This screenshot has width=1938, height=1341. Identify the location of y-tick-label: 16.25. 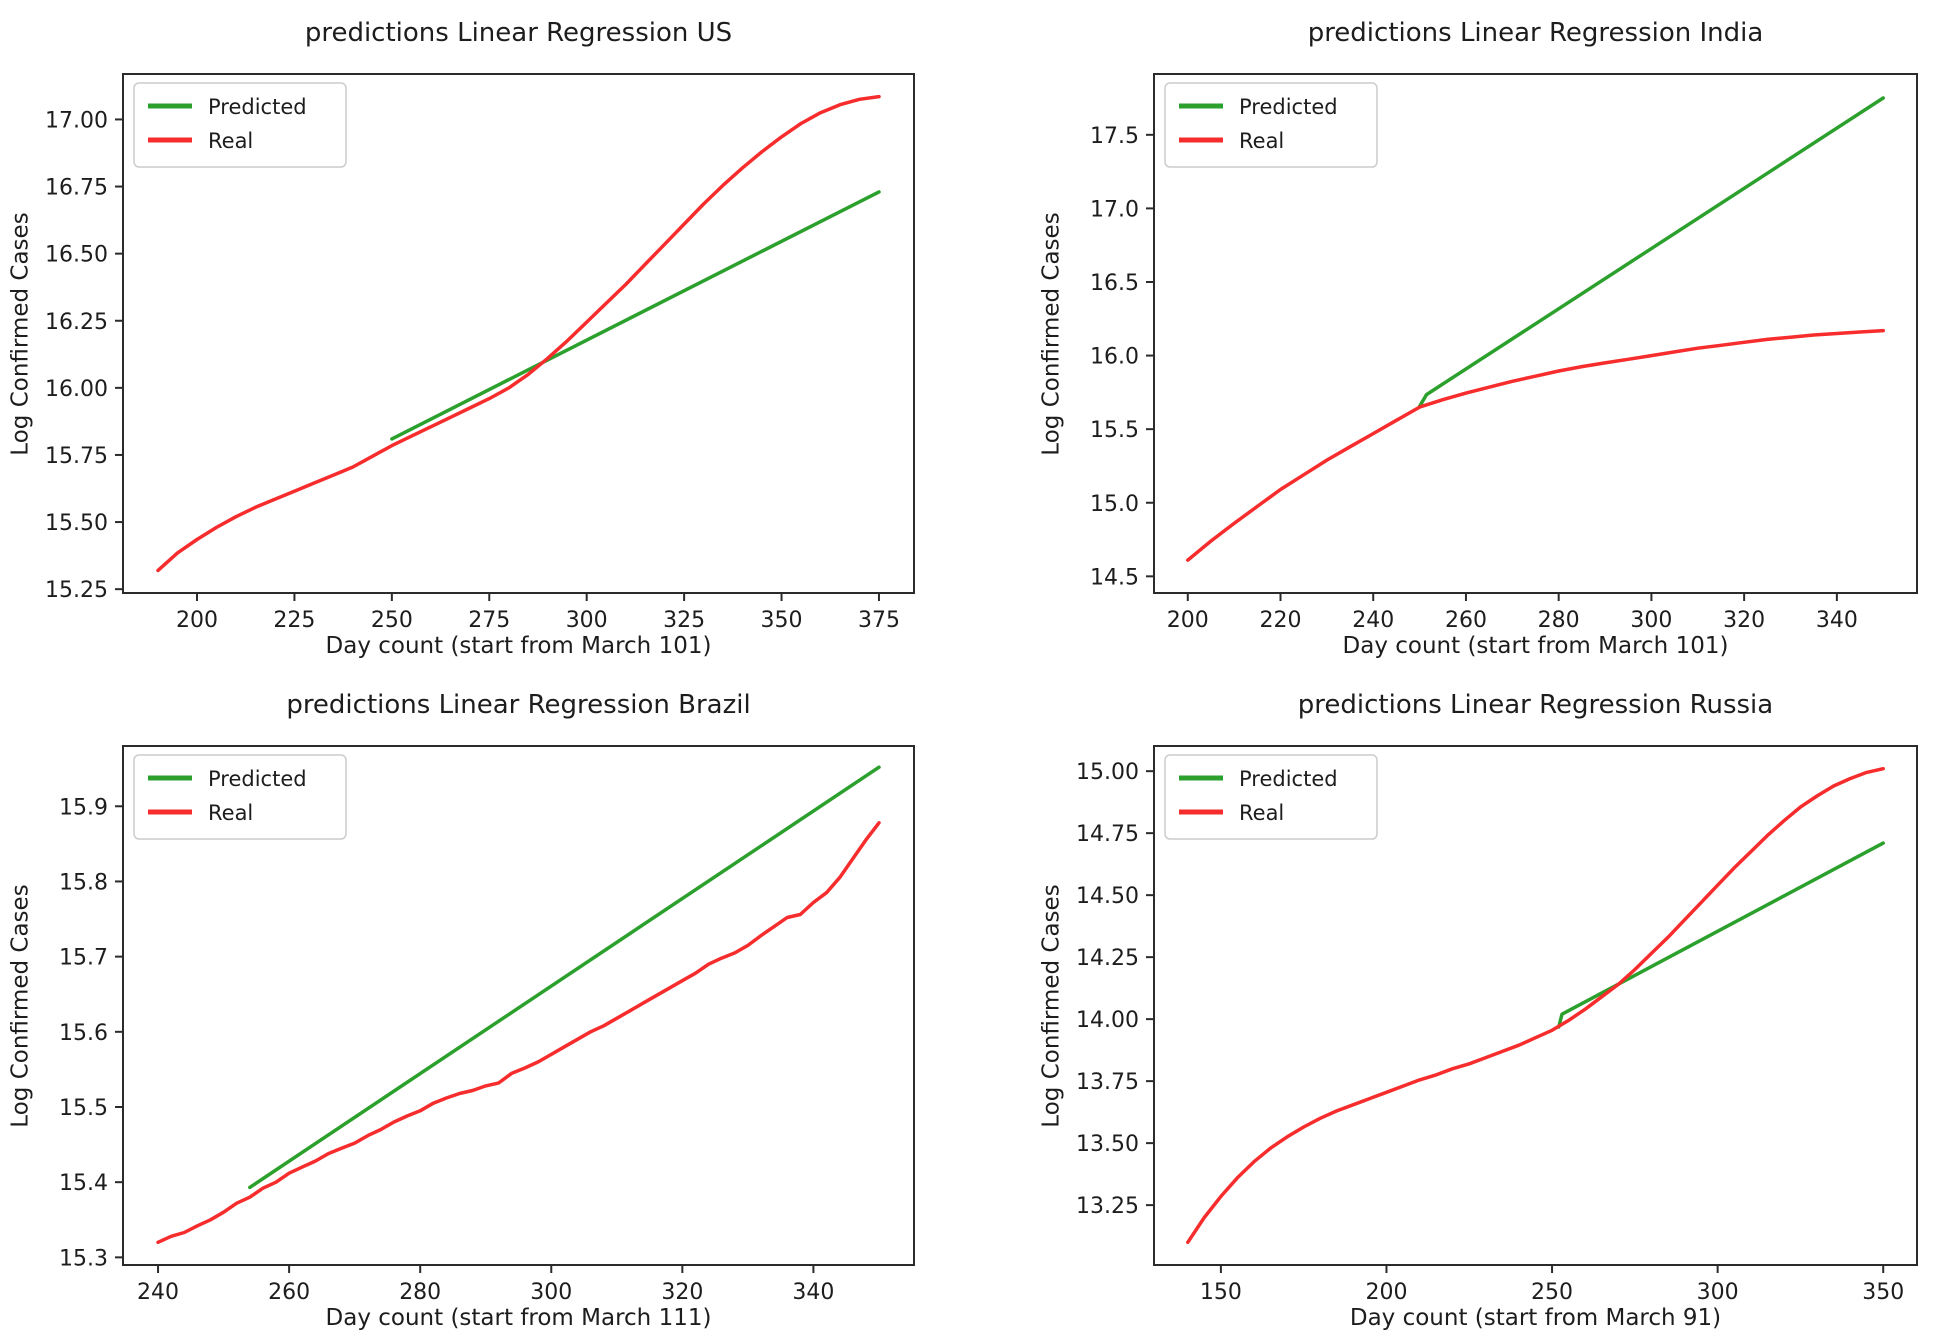
(76, 322).